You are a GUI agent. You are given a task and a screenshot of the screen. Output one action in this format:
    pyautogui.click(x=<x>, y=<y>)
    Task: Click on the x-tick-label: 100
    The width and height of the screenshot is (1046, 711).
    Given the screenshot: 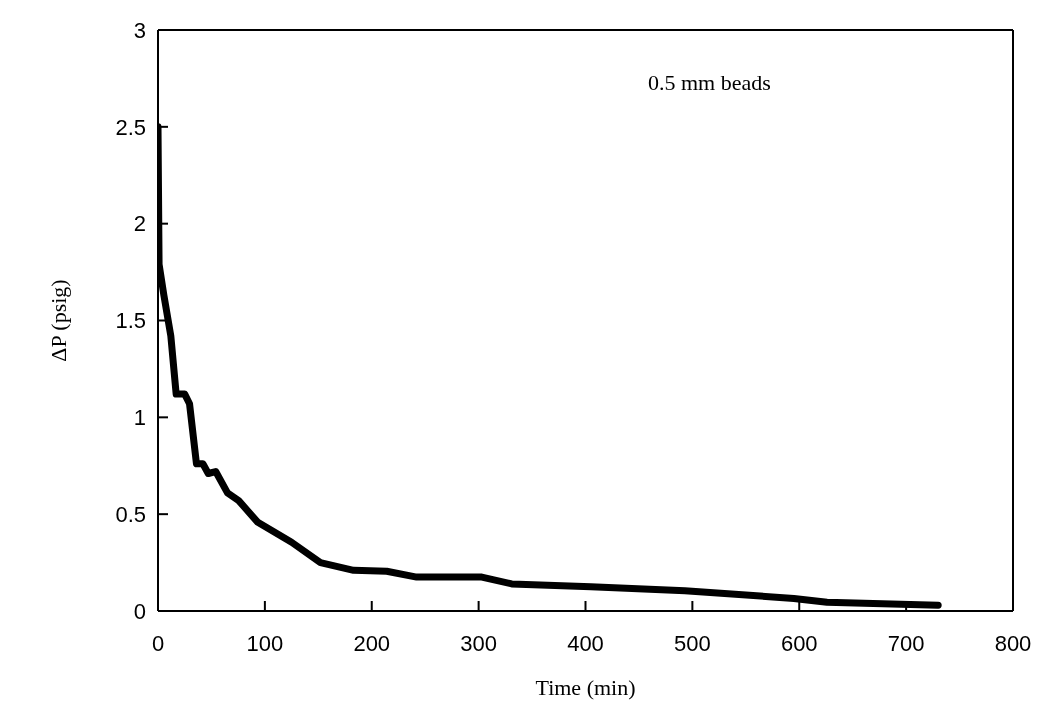 What is the action you would take?
    pyautogui.click(x=265, y=643)
    